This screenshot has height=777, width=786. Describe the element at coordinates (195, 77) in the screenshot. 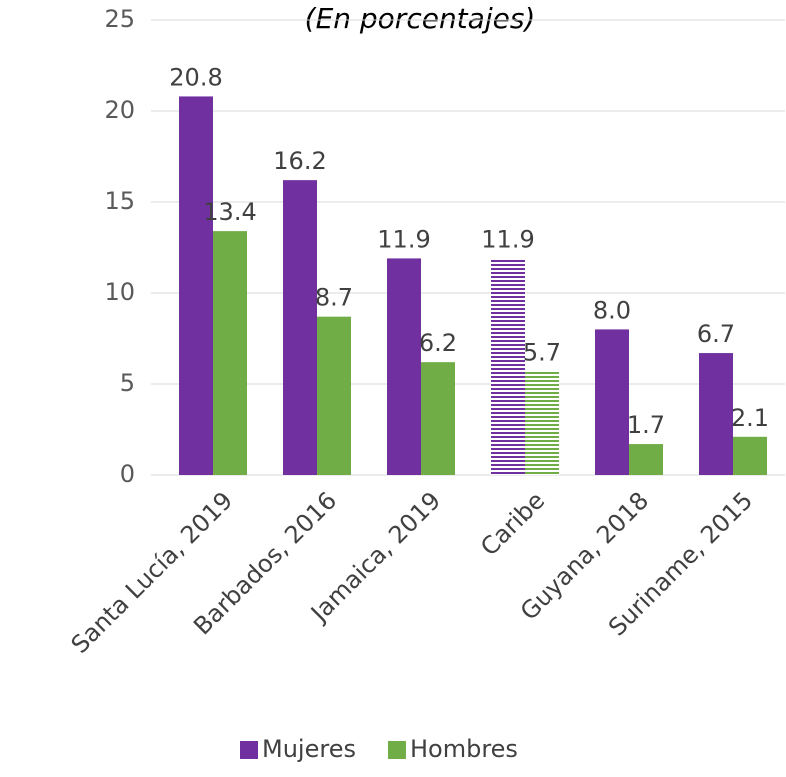

I see `value-label: 20.8` at that location.